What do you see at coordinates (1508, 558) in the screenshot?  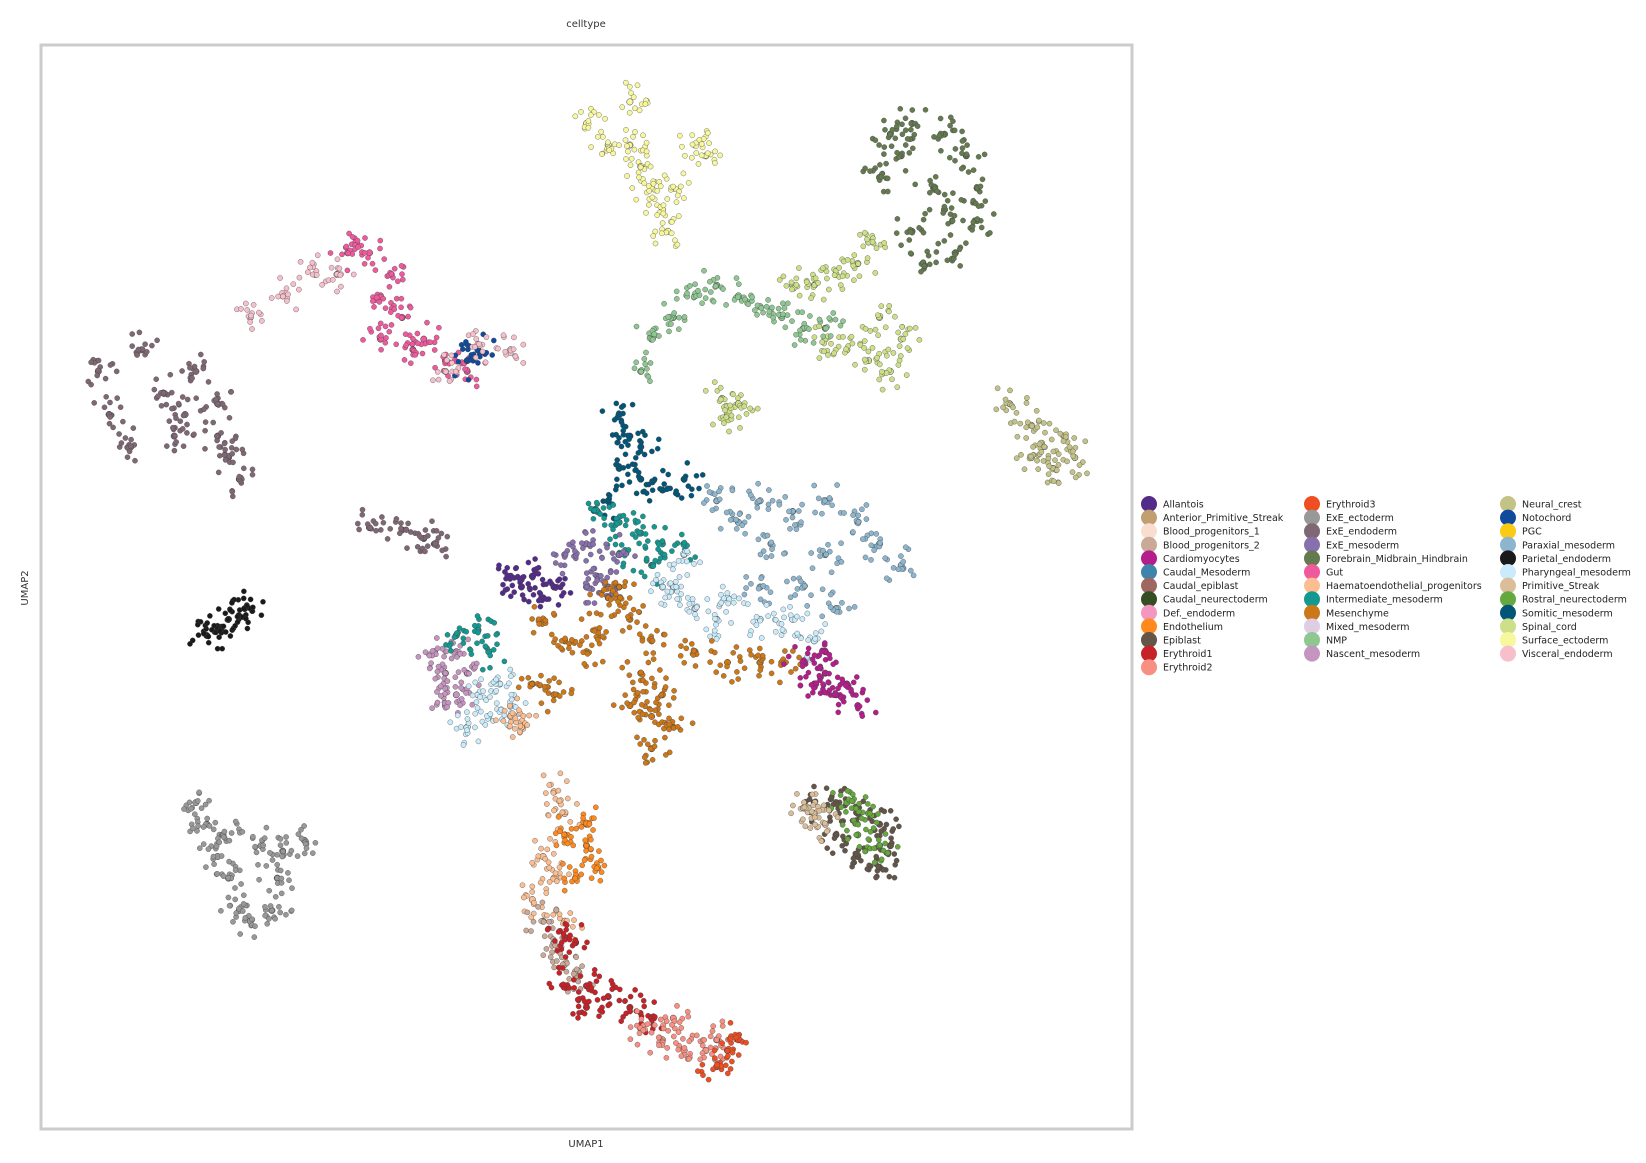 I see `legend-marker` at bounding box center [1508, 558].